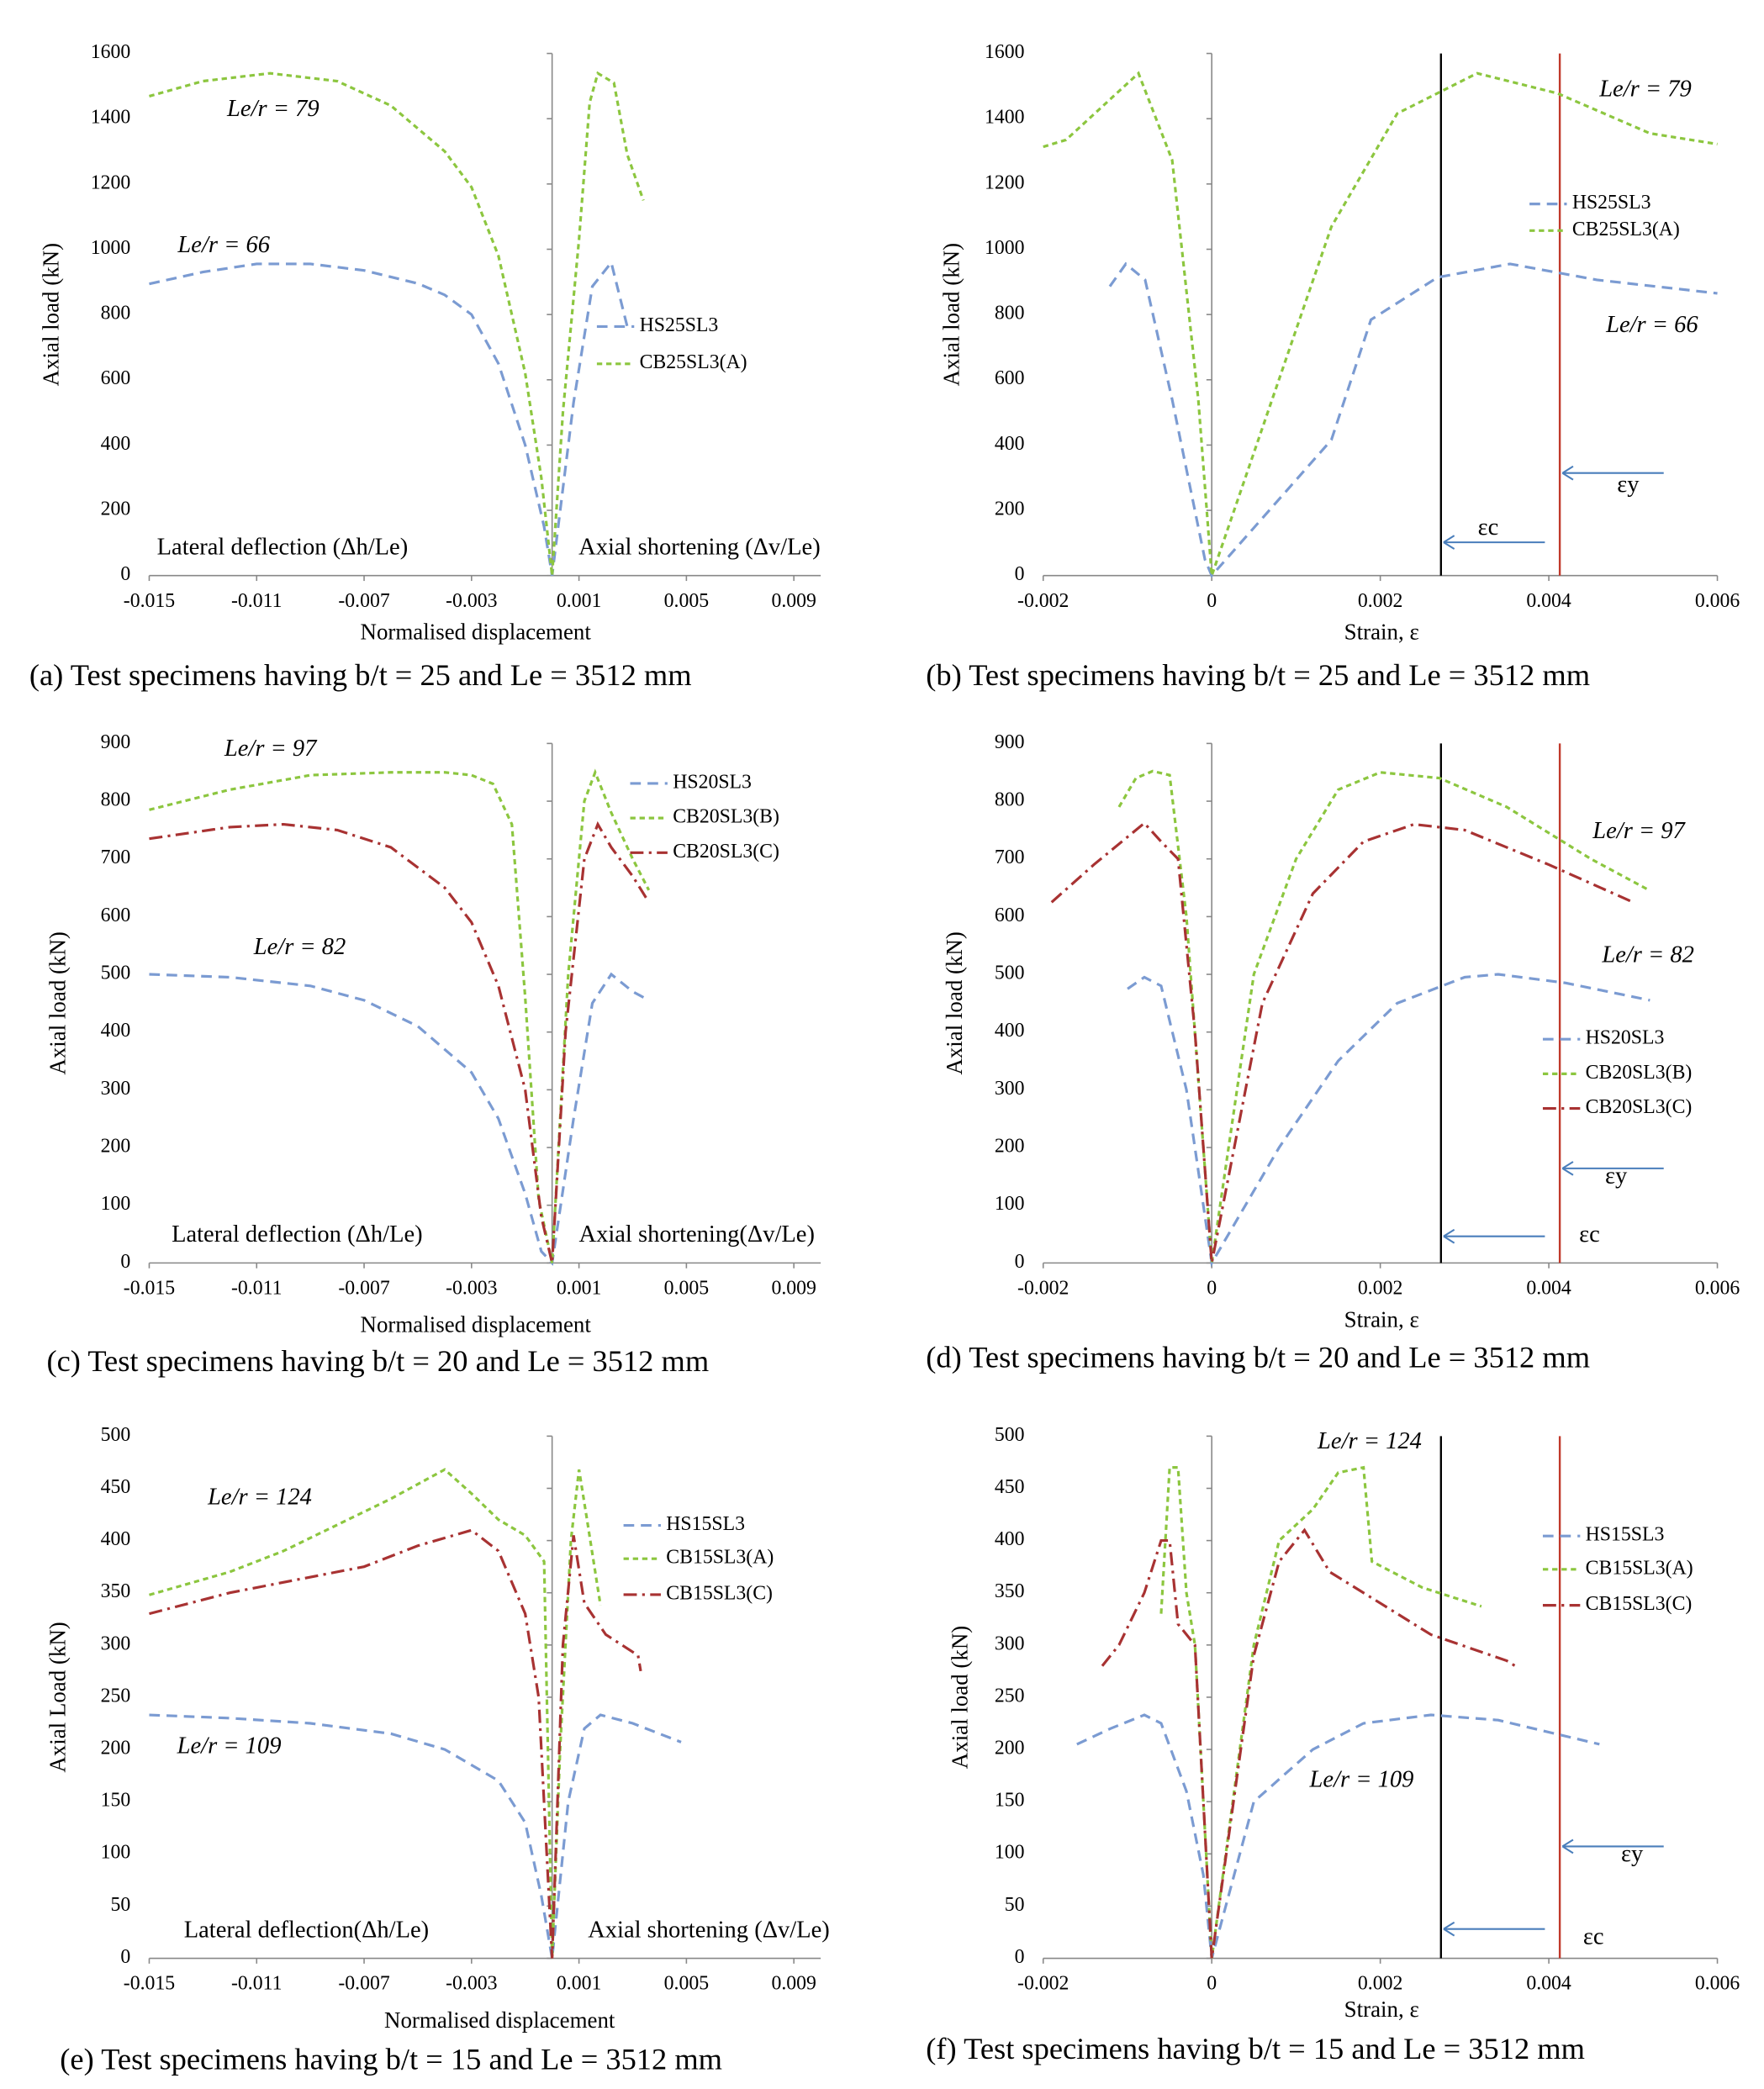 The width and height of the screenshot is (1764, 2089). What do you see at coordinates (229, 1746) in the screenshot?
I see `annotation: Le/r = 109` at bounding box center [229, 1746].